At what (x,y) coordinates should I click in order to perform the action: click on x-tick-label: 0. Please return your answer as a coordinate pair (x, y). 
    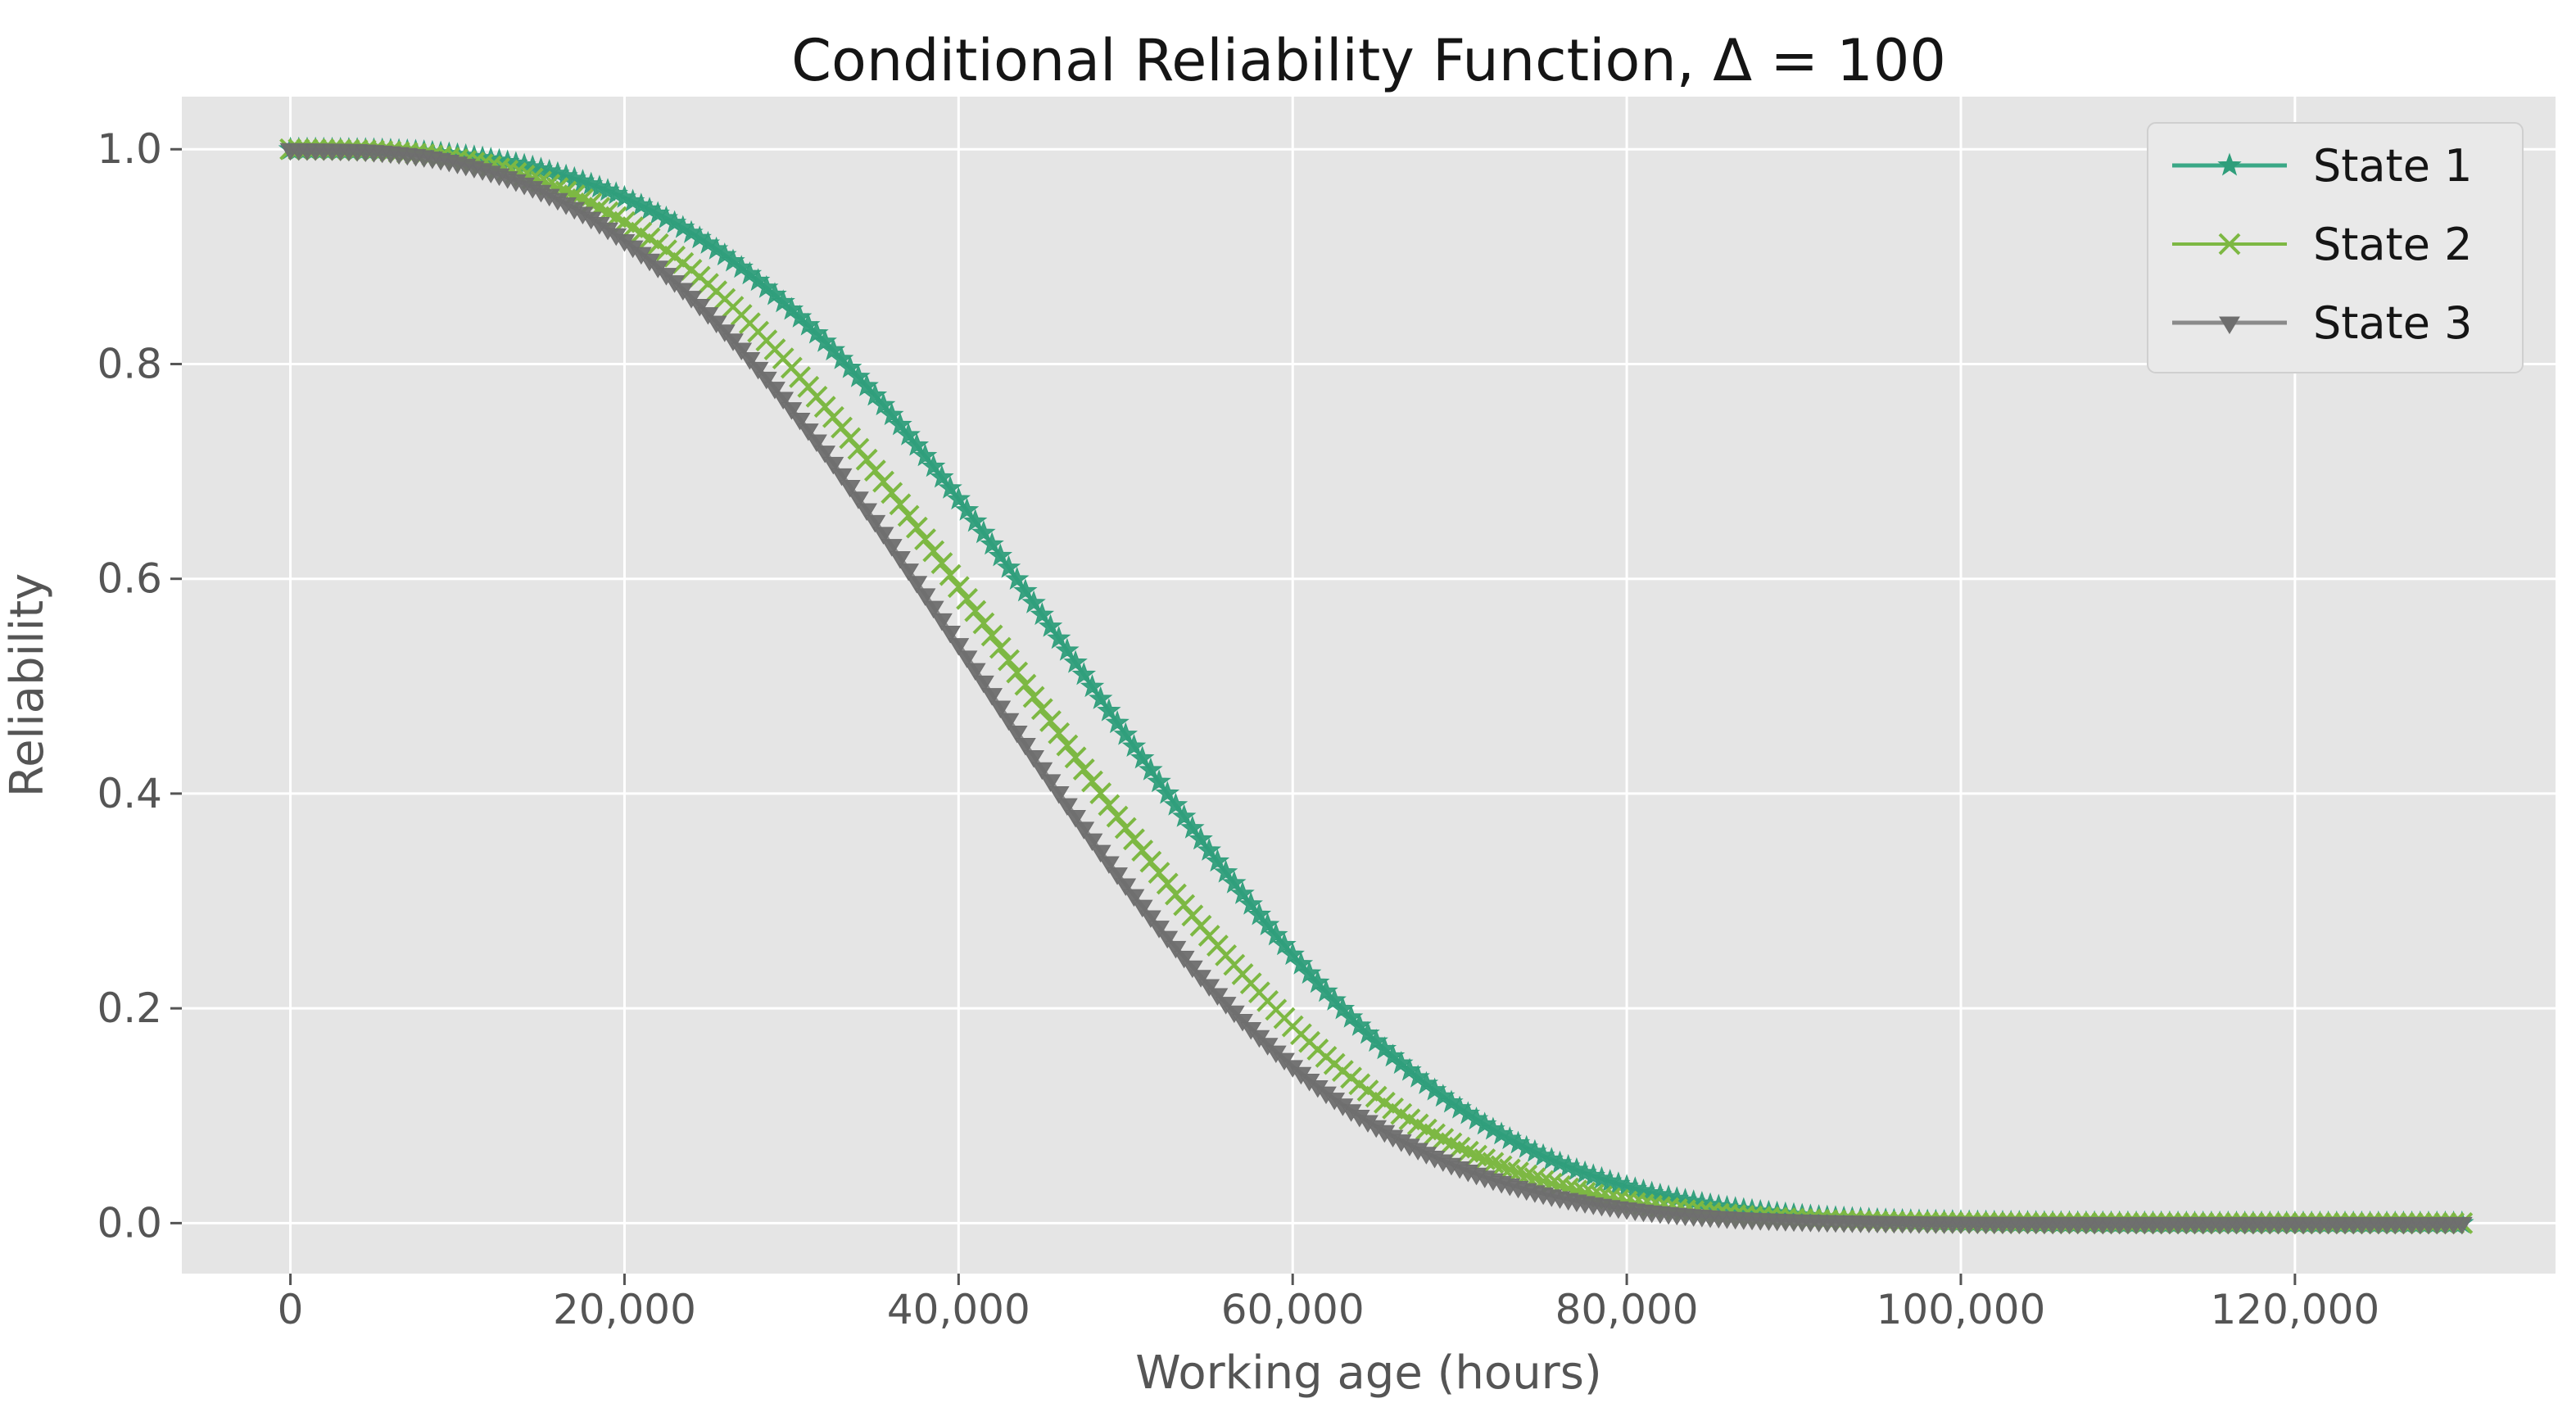
    Looking at the image, I should click on (291, 1309).